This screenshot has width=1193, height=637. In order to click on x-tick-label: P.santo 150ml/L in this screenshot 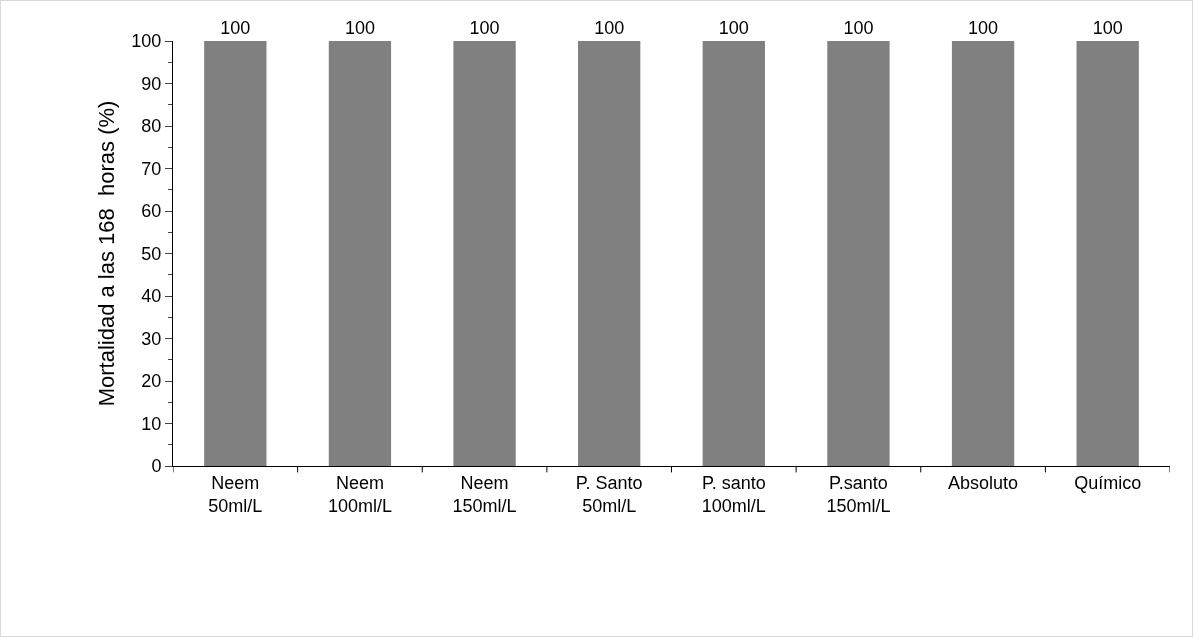, I will do `click(858, 494)`.